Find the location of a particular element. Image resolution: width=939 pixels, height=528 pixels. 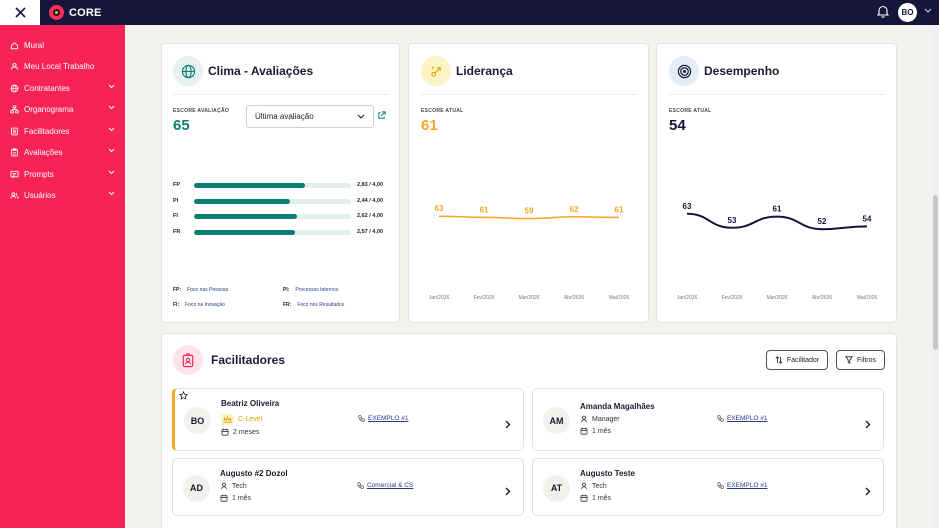

score-bar-value: 2,83 / 4,00 is located at coordinates (370, 185).